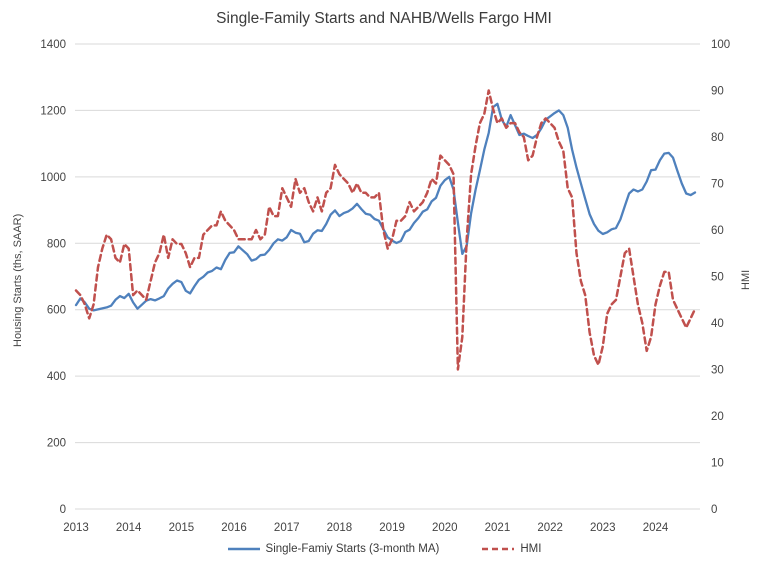 The height and width of the screenshot is (576, 768). What do you see at coordinates (717, 278) in the screenshot?
I see `right-axis-tick-label: 50` at bounding box center [717, 278].